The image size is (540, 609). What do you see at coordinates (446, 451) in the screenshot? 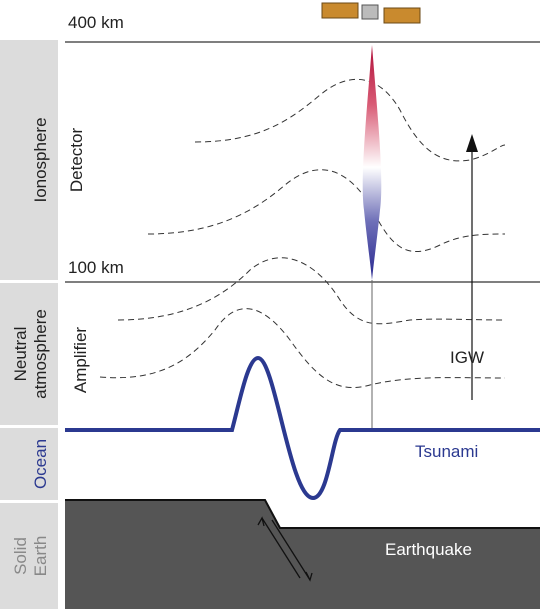
I see `tsunami-label: Tsunami` at bounding box center [446, 451].